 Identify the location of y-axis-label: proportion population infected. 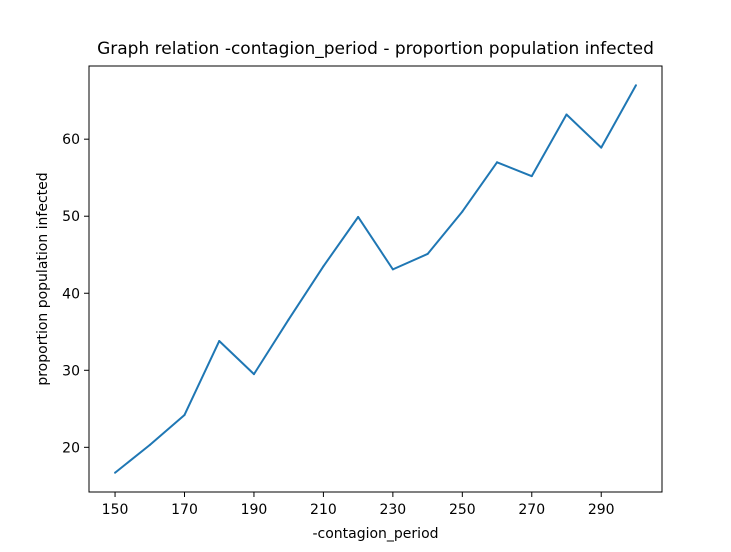
(43, 278).